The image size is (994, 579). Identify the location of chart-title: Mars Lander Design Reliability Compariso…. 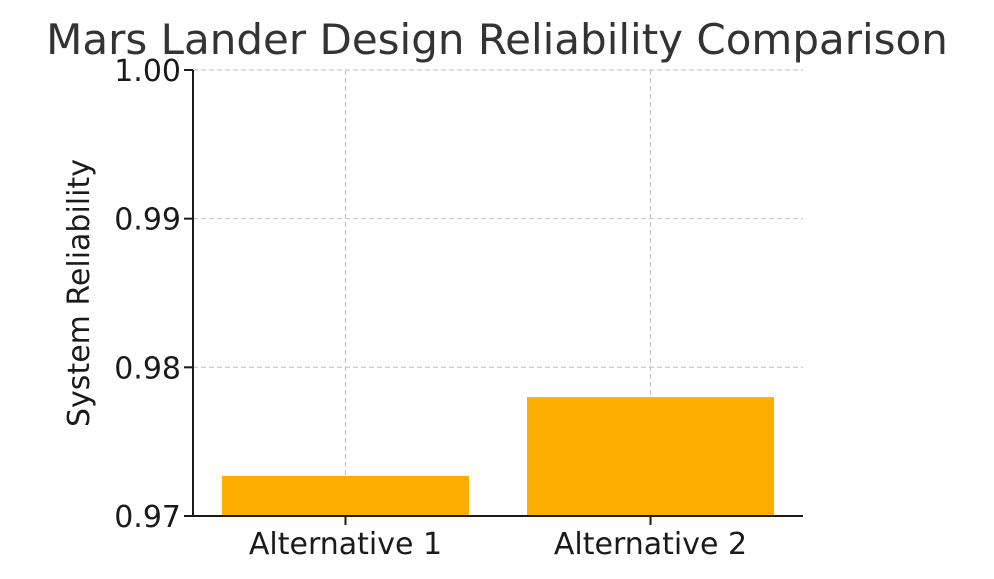
(497, 39).